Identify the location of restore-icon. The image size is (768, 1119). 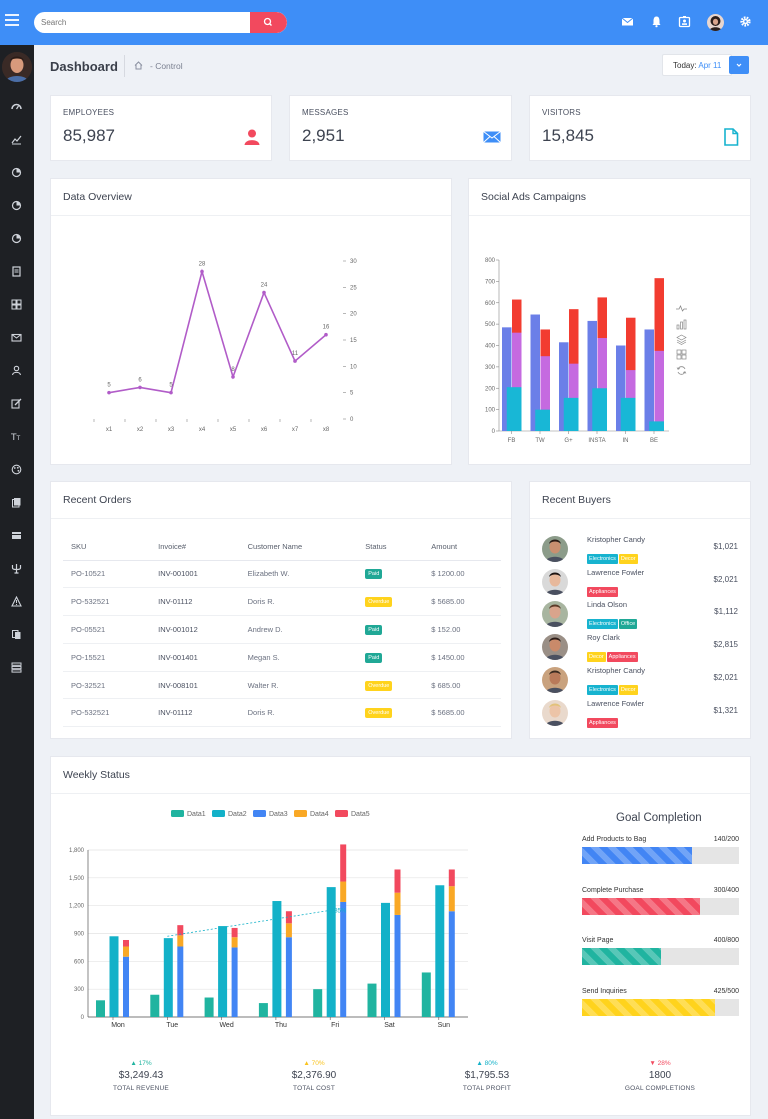
(681, 370).